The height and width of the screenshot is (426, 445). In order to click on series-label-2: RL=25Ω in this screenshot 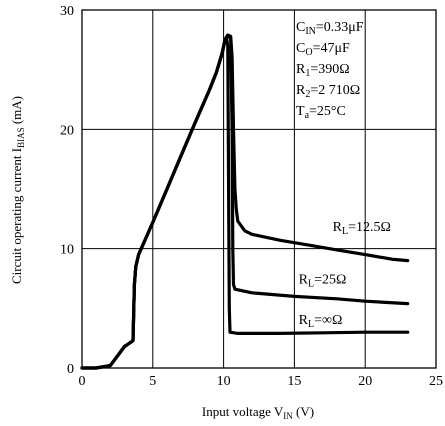, I will do `click(323, 280)`.